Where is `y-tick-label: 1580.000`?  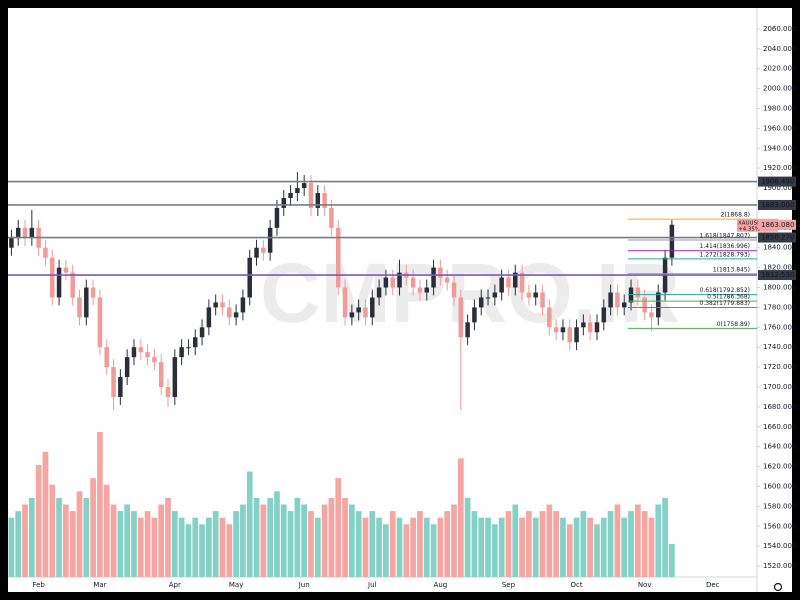
y-tick-label: 1580.000 is located at coordinates (779, 506).